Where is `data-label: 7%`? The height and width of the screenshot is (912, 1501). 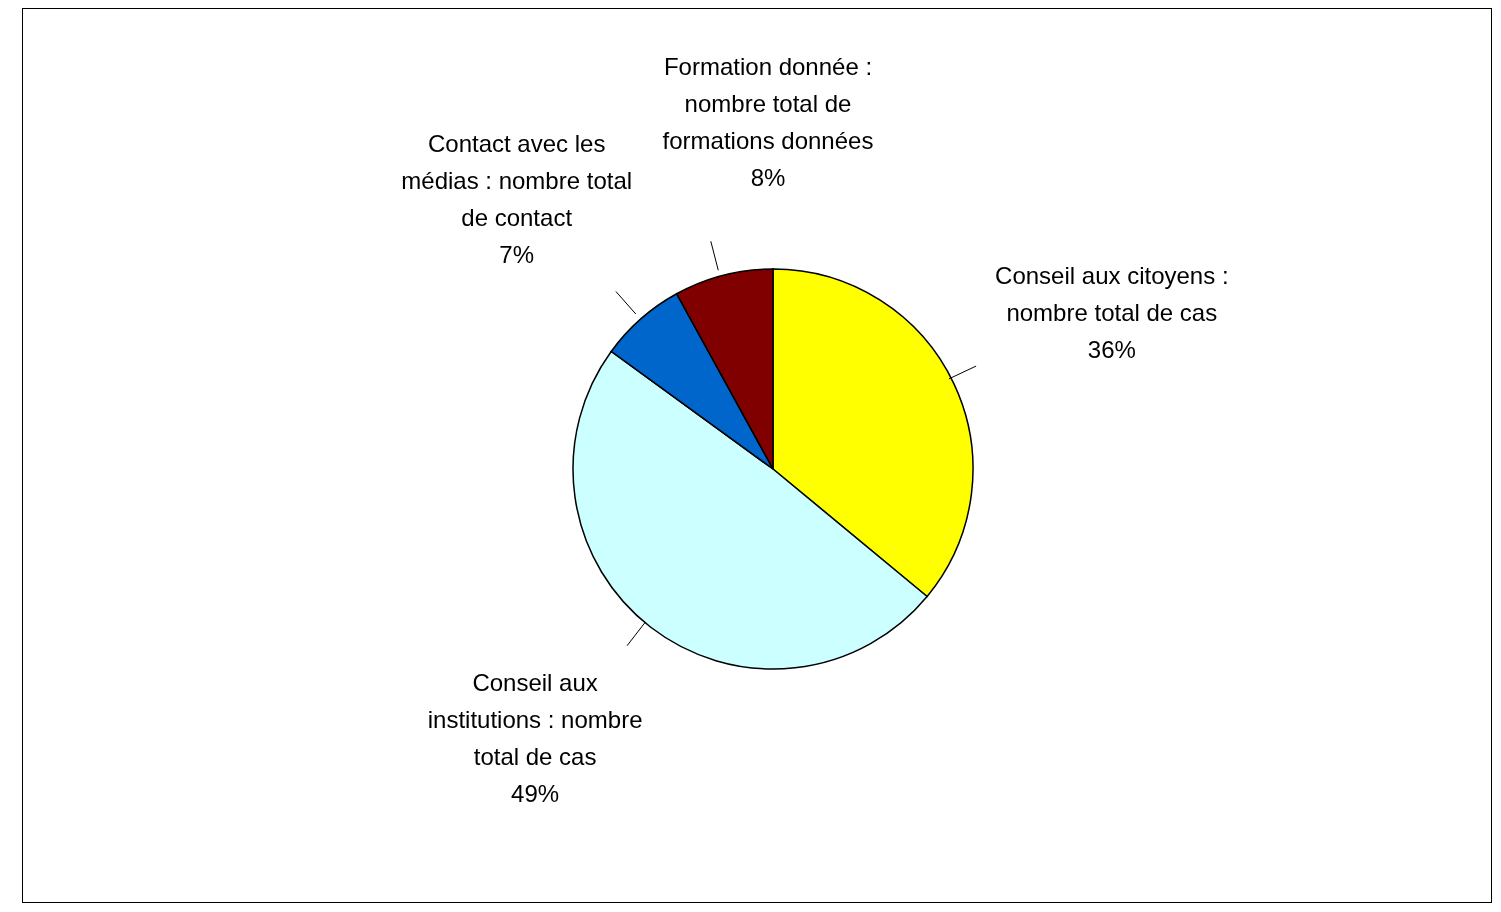
data-label: 7% is located at coordinates (517, 255).